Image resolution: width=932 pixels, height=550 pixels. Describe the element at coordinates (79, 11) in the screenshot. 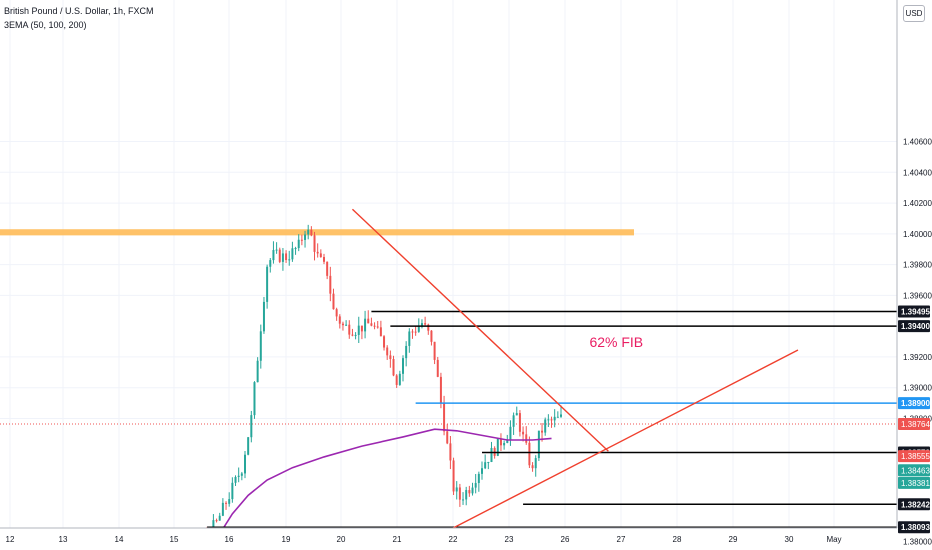

I see `symbol-title: British Pound / U.S. Dollar, 1h, FXCM` at that location.